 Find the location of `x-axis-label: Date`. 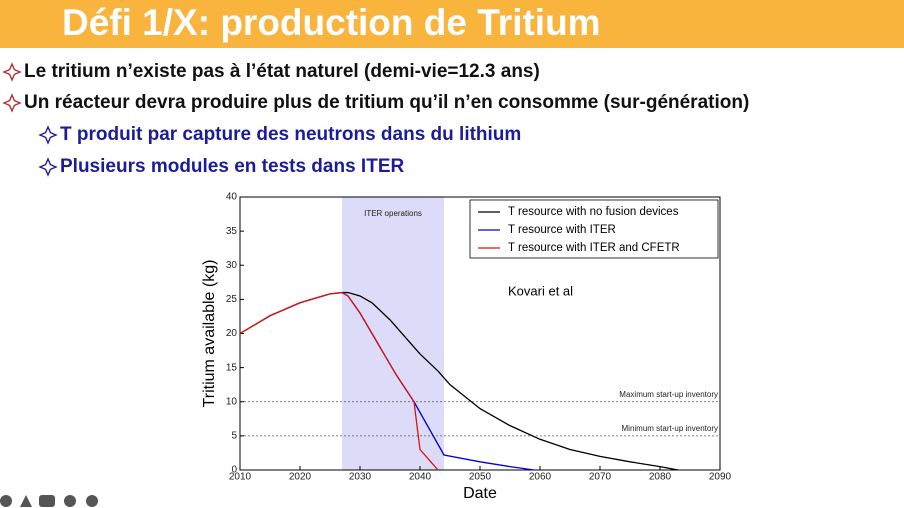

x-axis-label: Date is located at coordinates (480, 493).